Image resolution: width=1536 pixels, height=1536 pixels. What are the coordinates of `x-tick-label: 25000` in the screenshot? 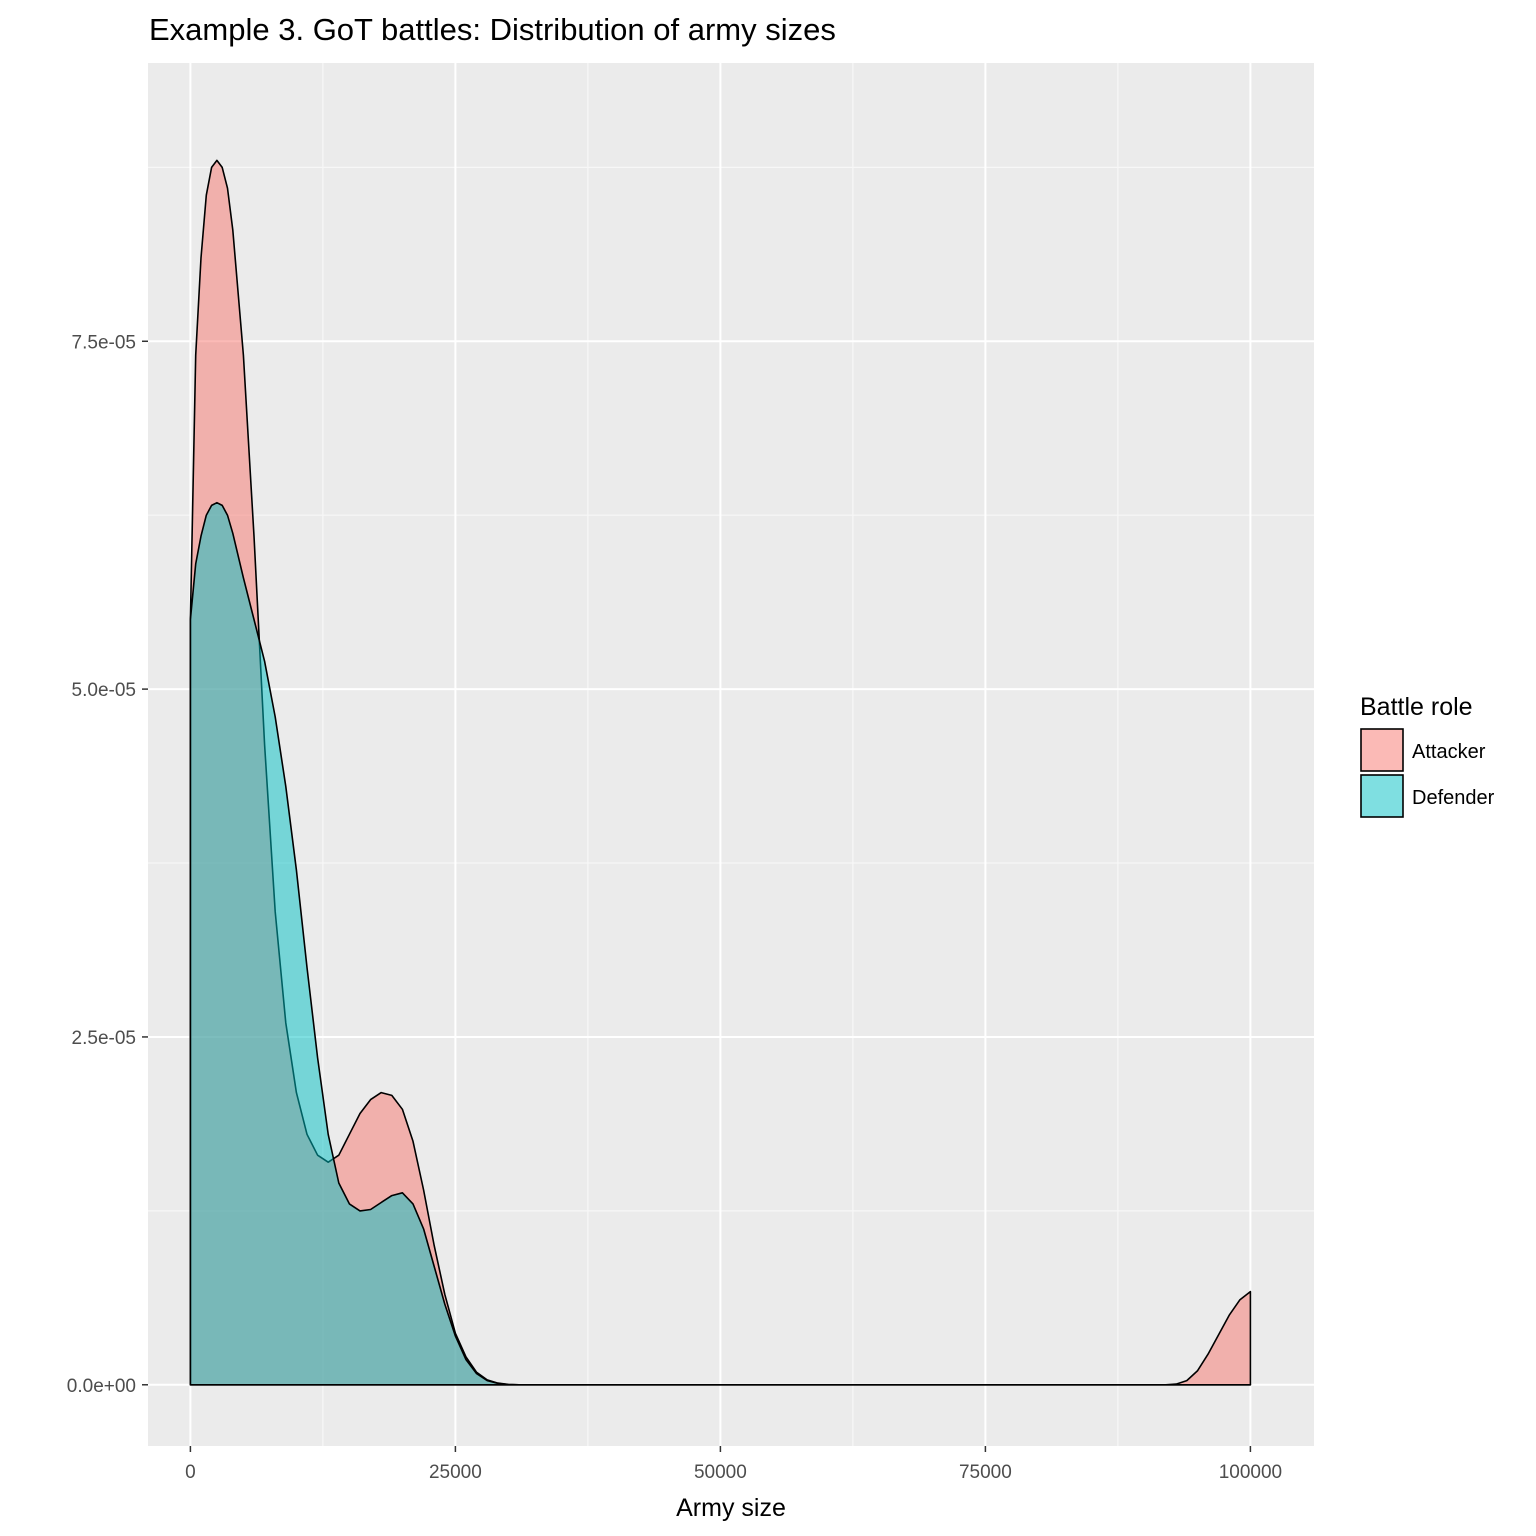 It's located at (455, 1472).